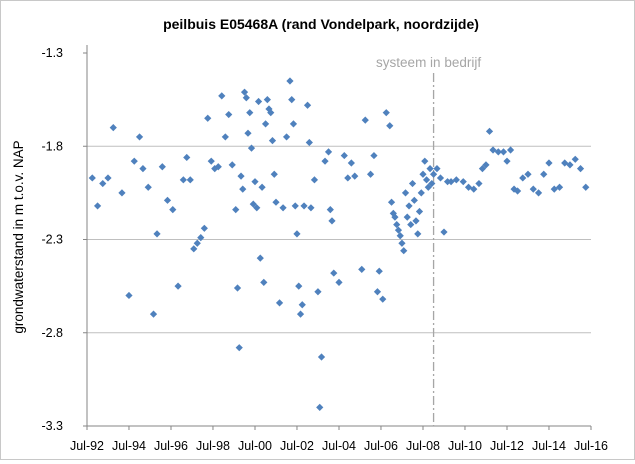  Describe the element at coordinates (52, 53) in the screenshot. I see `y-tick-label: -1.3` at that location.